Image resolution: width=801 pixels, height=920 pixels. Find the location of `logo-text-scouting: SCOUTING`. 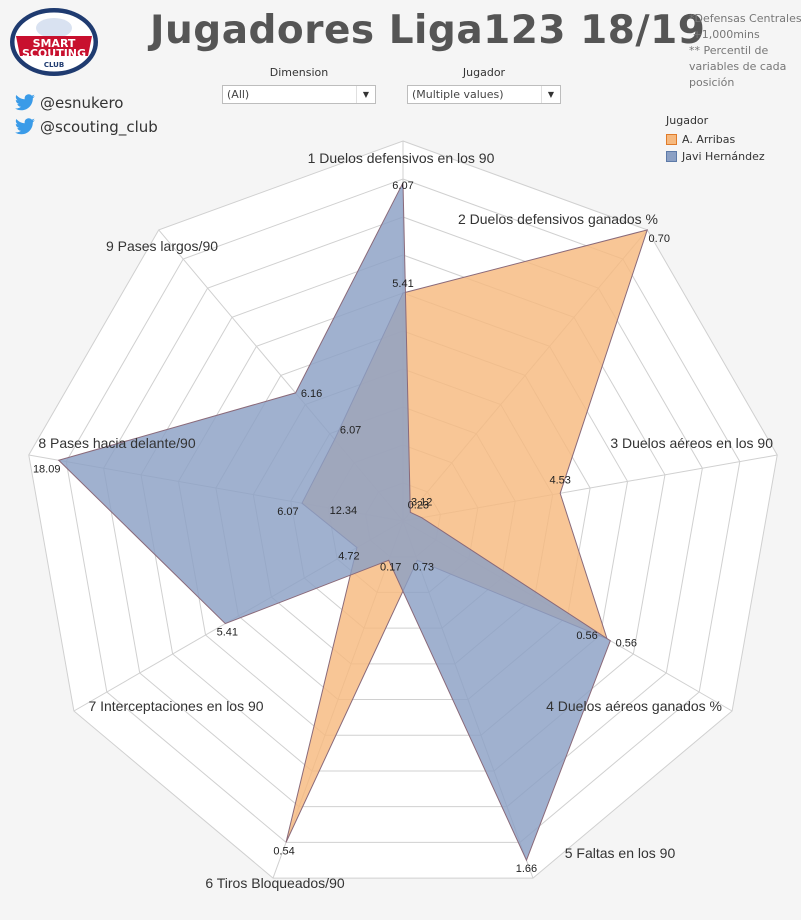

logo-text-scouting: SCOUTING is located at coordinates (54, 53).